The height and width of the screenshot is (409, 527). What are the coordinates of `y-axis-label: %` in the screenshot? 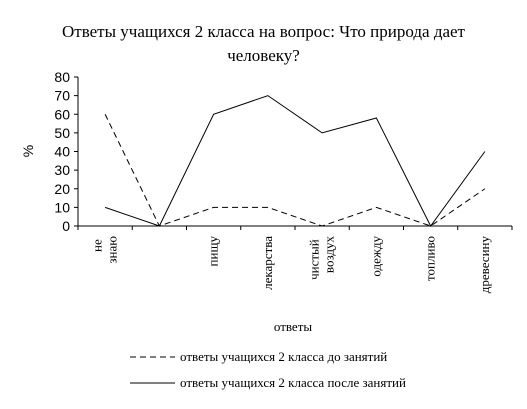 It's located at (28, 151).